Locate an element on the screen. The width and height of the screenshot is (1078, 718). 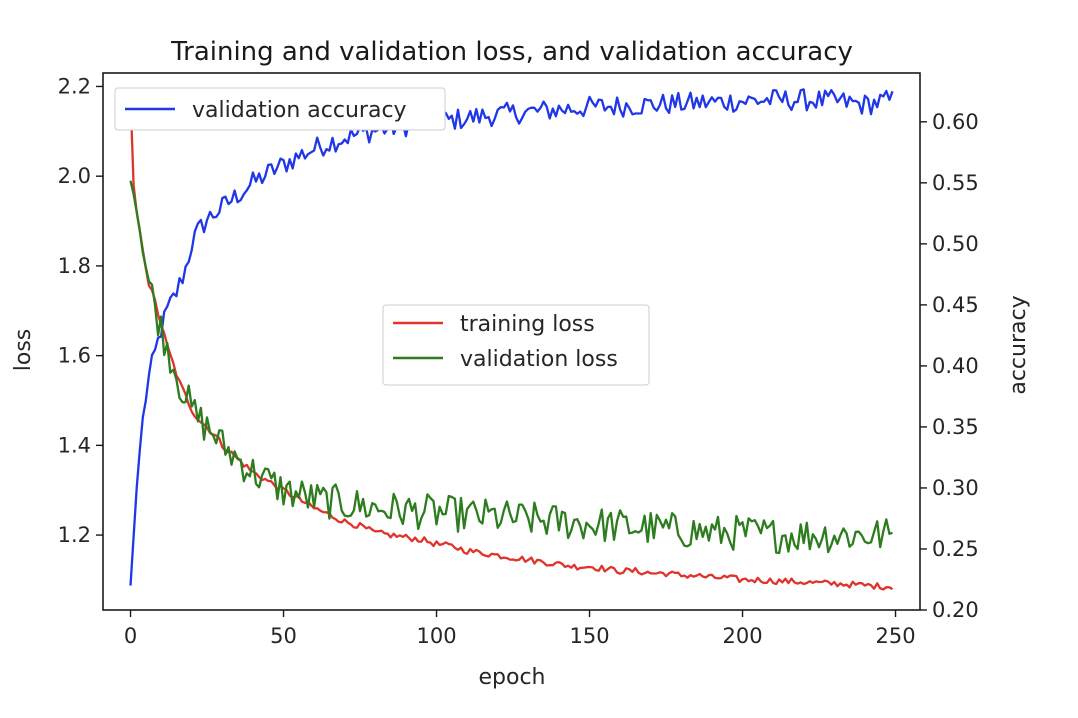
y-right-axis-label: accuracy is located at coordinates (1018, 344).